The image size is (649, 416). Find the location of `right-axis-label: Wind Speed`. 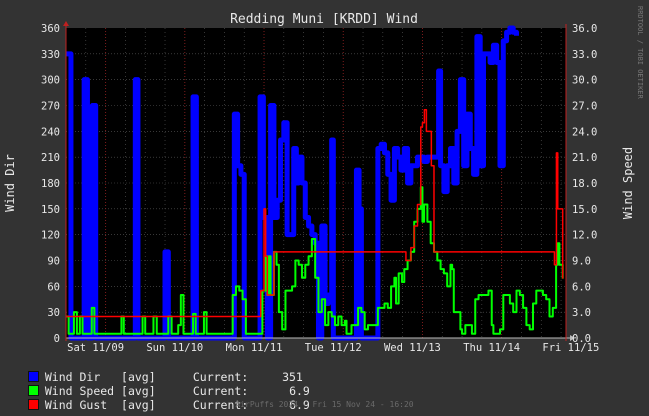

right-axis-label: Wind Speed is located at coordinates (628, 183).